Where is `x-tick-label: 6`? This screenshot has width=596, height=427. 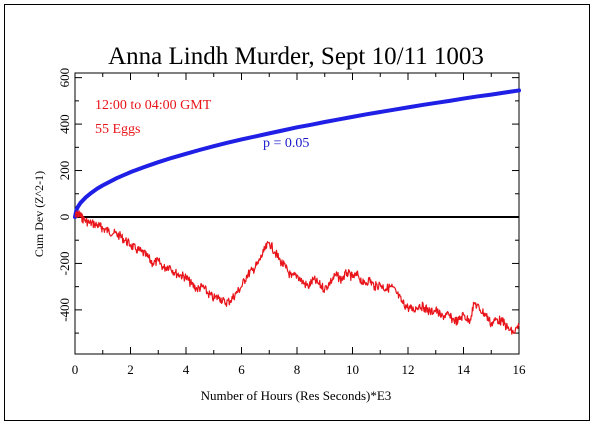
x-tick-label: 6 is located at coordinates (241, 369).